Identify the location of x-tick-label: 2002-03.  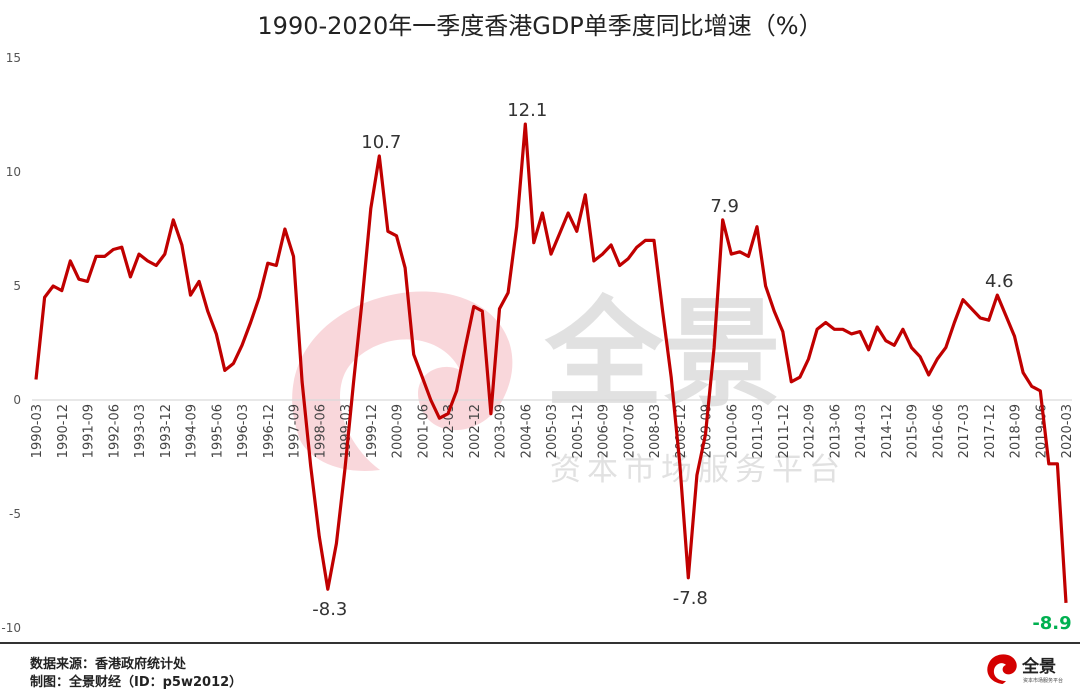
(449, 431).